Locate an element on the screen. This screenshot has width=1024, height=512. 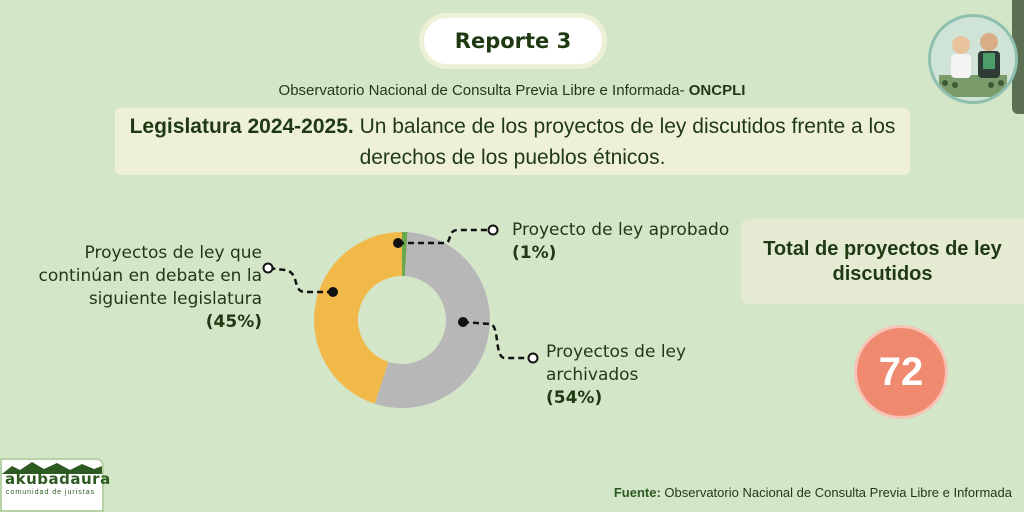
people-illustration-icon is located at coordinates (973, 59).